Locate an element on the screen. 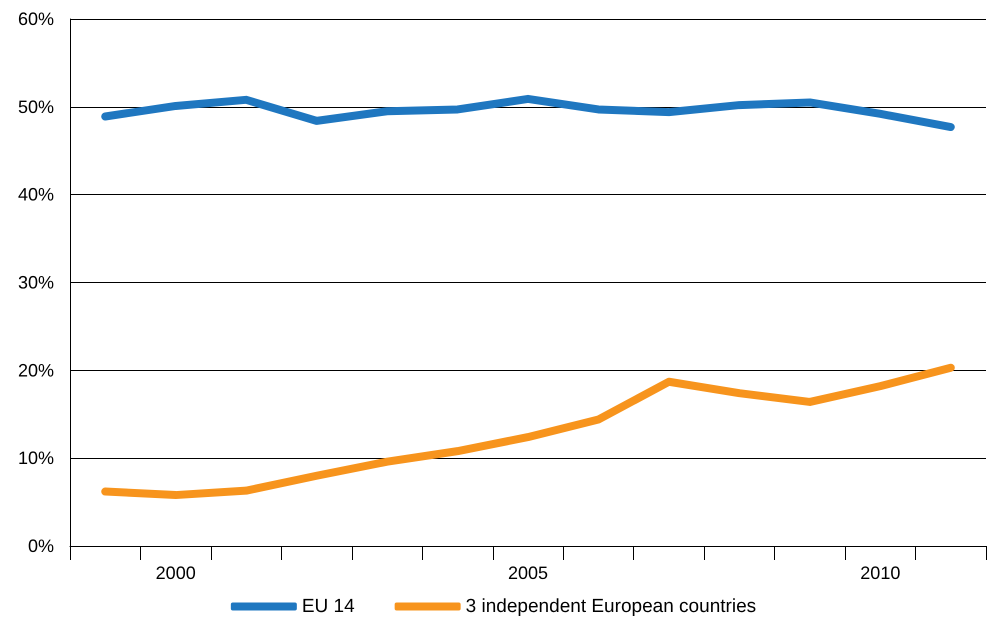 This screenshot has width=987, height=621. y-tick-label: 60% is located at coordinates (36, 19).